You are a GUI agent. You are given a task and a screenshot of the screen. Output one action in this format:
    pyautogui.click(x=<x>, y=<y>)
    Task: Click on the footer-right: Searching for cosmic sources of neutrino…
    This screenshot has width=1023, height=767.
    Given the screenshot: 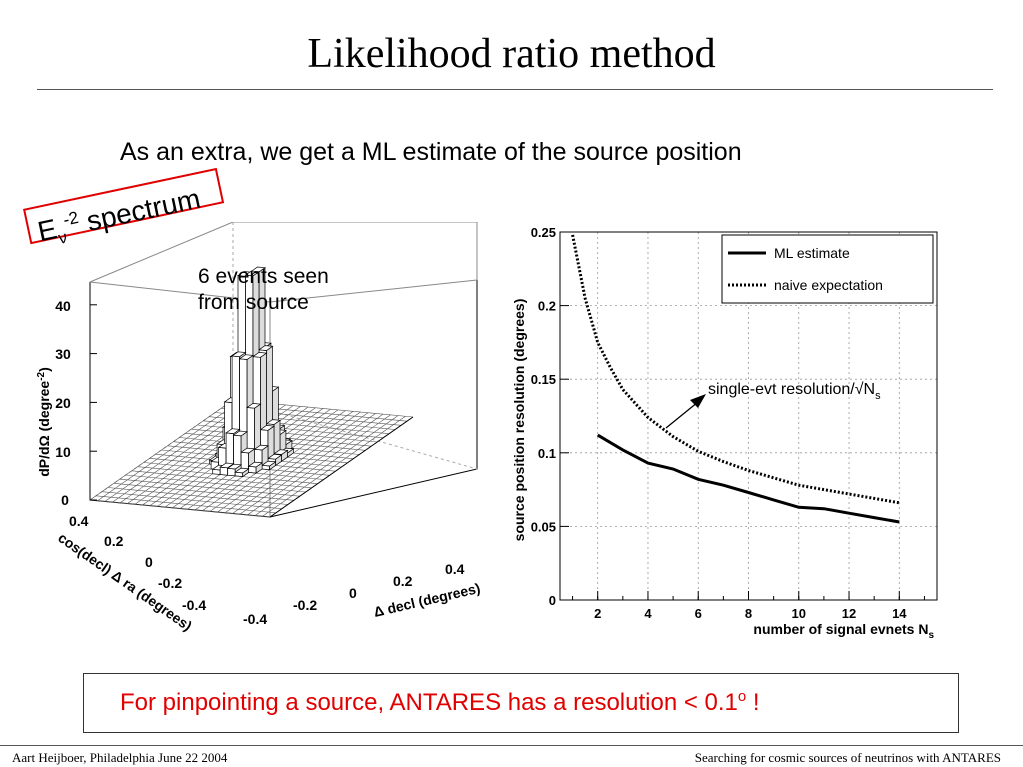 What is the action you would take?
    pyautogui.click(x=847, y=757)
    